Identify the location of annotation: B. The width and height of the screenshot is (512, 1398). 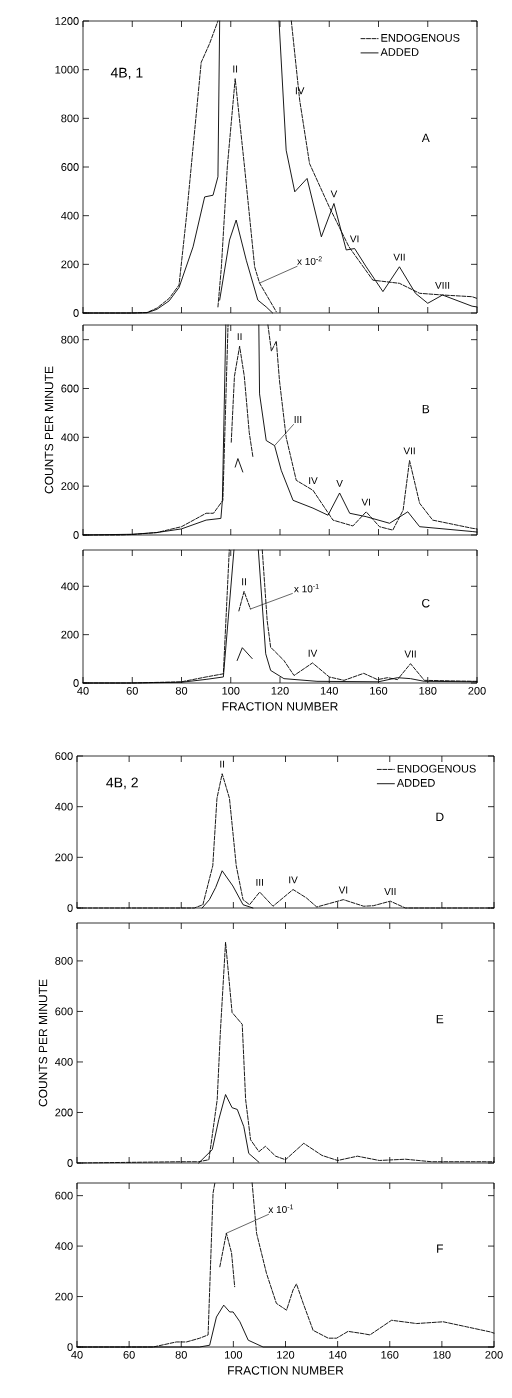
(426, 409).